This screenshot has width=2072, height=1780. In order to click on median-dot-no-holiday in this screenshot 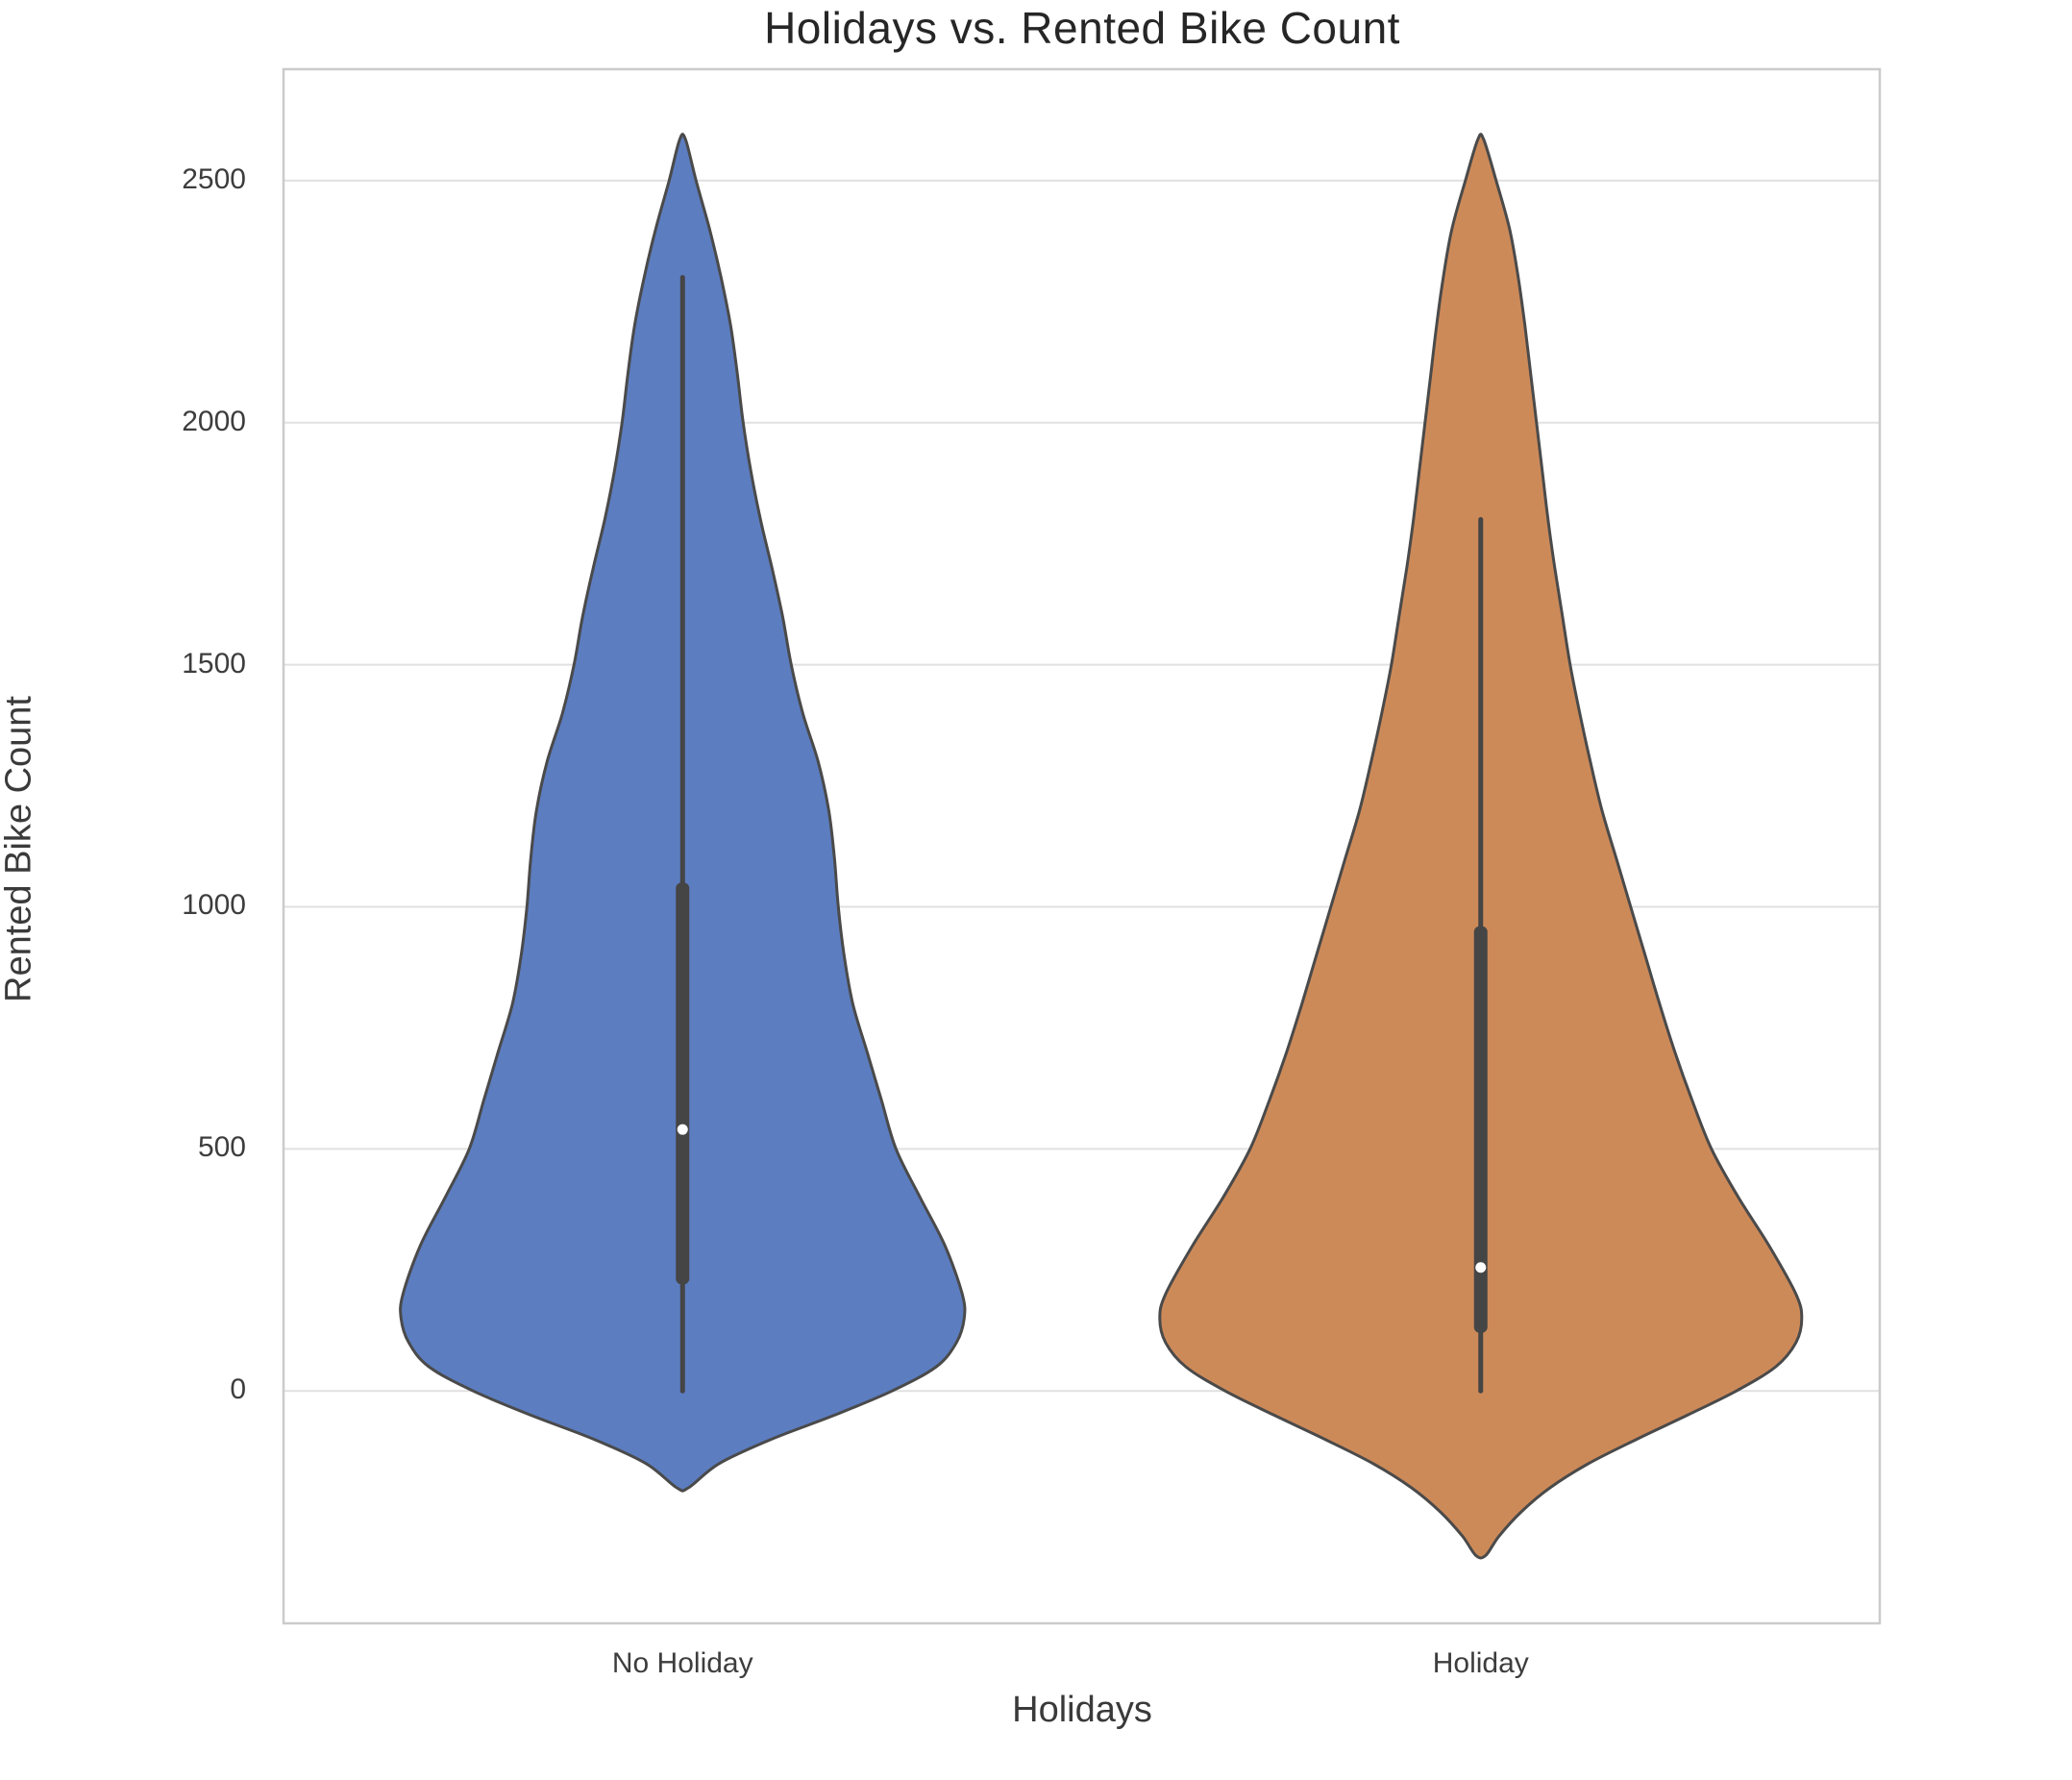, I will do `click(682, 1129)`.